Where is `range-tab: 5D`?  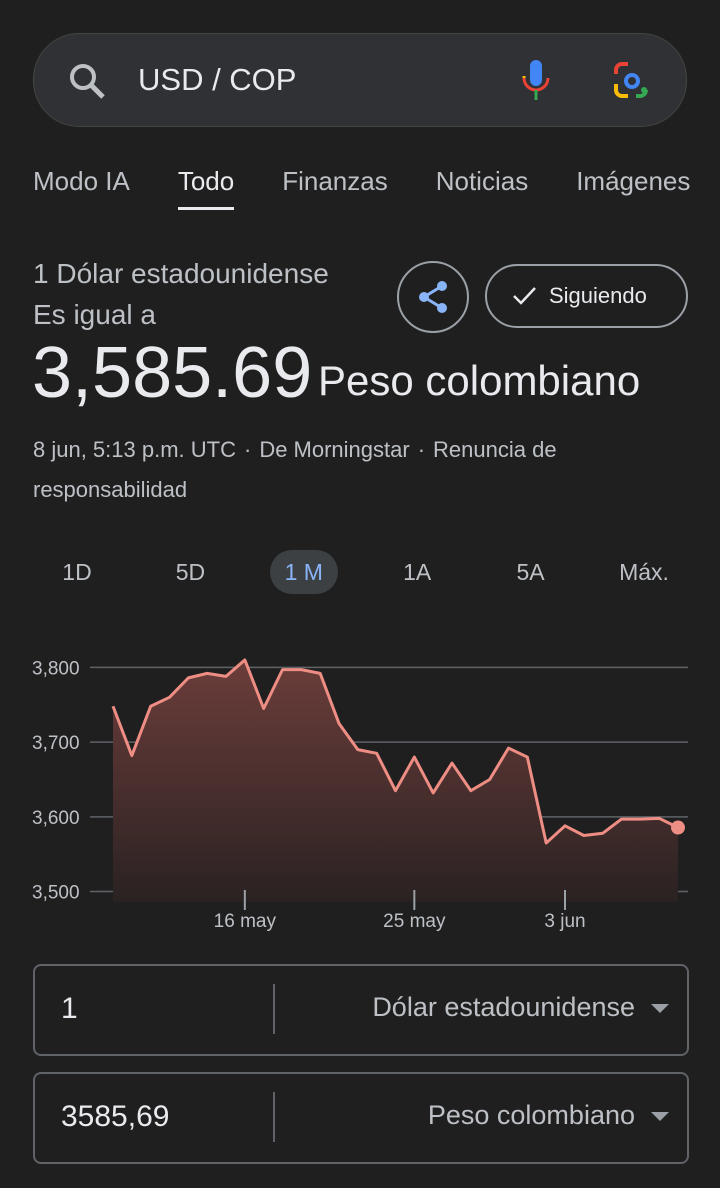 range-tab: 5D is located at coordinates (190, 572).